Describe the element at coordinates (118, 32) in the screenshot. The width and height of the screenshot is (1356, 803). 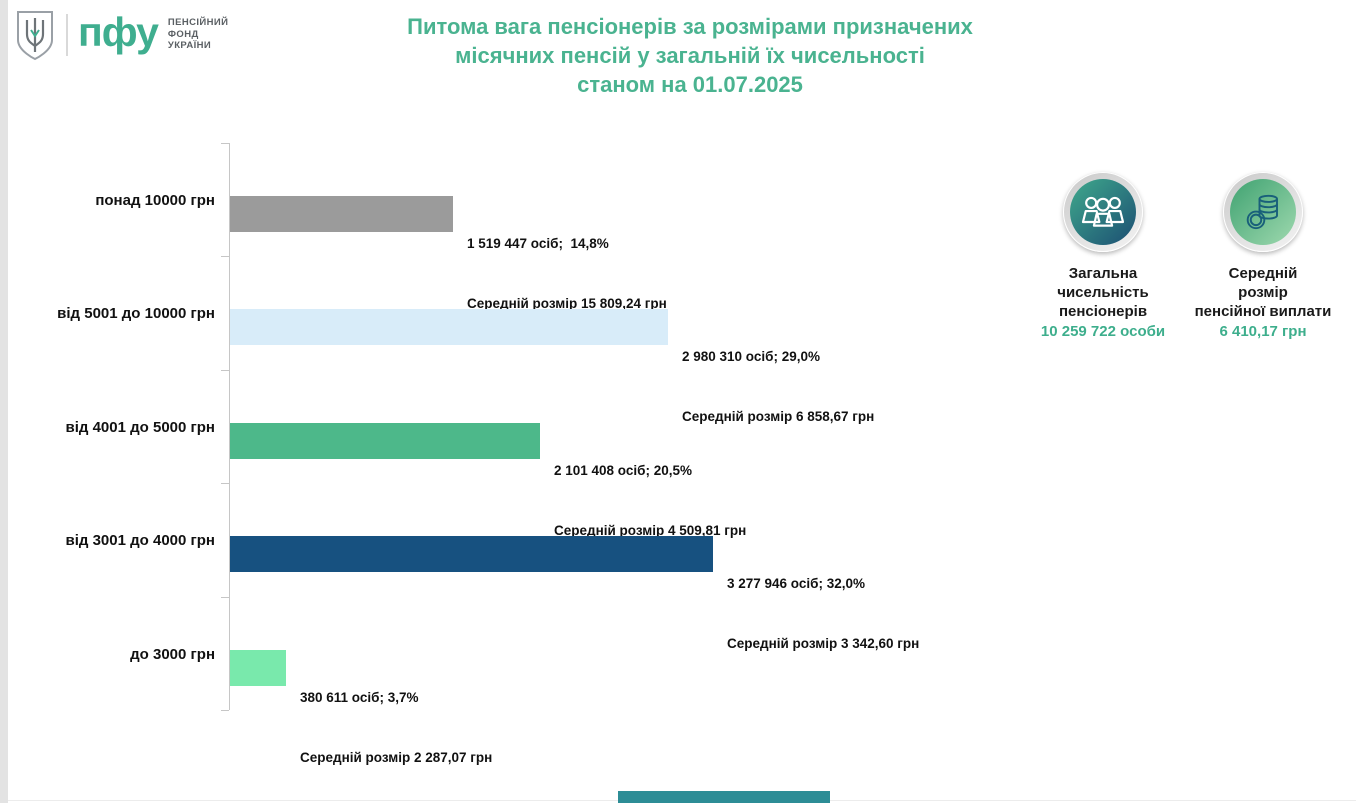
I see `logo-abbreviation: пфу` at that location.